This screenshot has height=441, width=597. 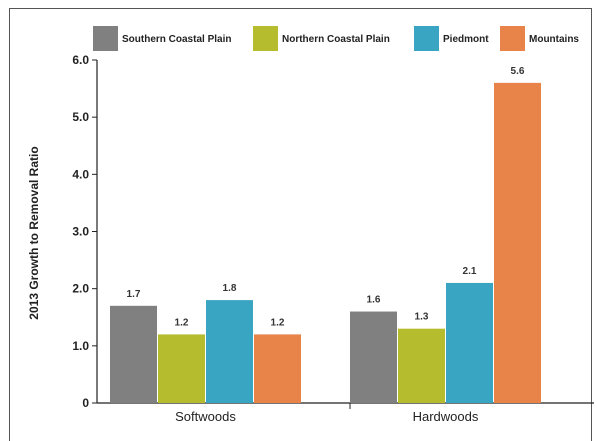 I want to click on x-category-label: Hardwoods, so click(x=446, y=416).